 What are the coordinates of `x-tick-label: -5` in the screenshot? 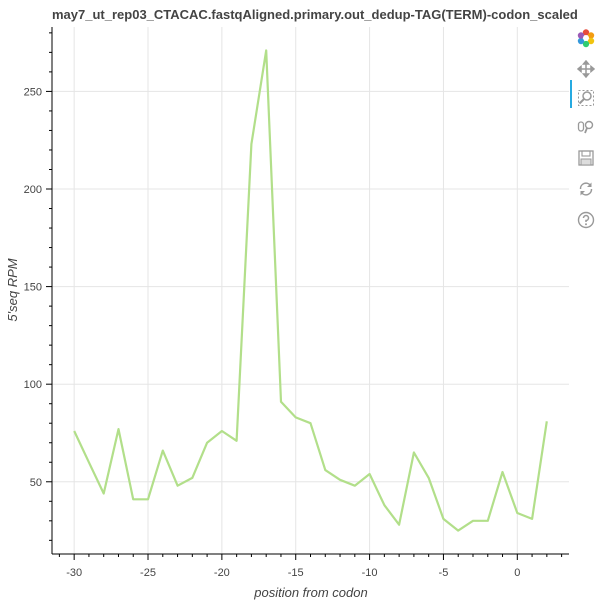 It's located at (444, 573).